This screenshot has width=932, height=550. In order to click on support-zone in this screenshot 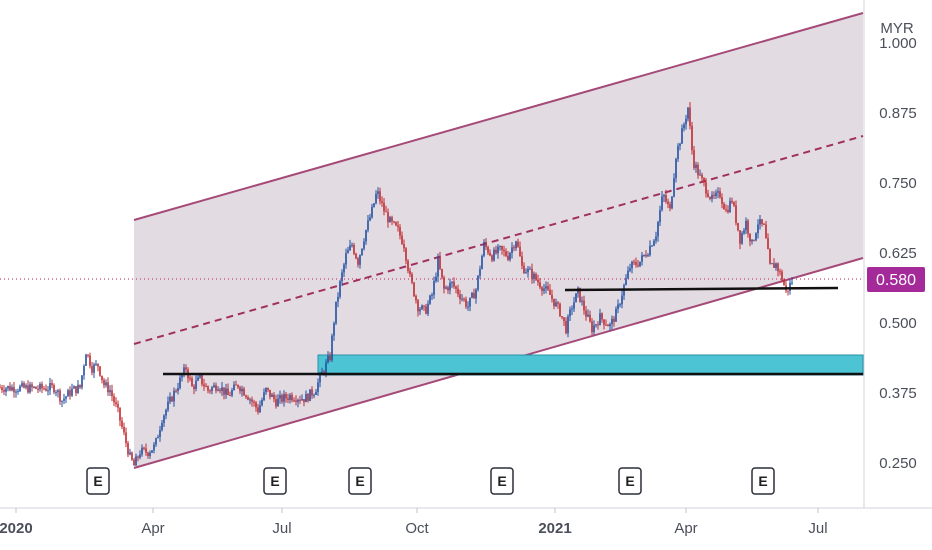, I will do `click(590, 365)`.